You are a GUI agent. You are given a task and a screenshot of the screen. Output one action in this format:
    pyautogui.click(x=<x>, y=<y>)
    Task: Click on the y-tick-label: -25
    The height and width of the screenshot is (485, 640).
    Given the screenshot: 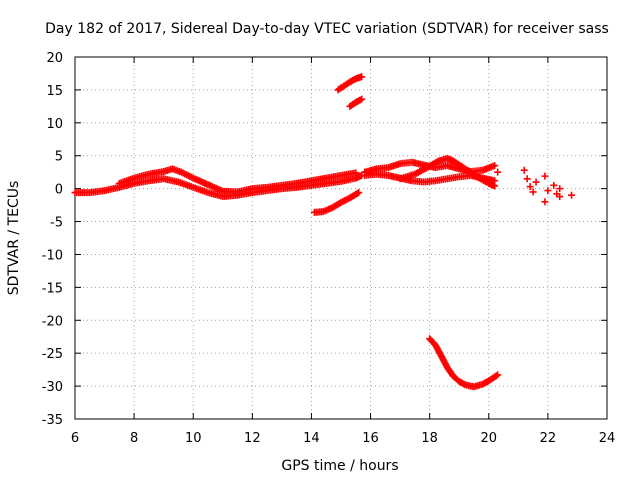 What is the action you would take?
    pyautogui.click(x=52, y=354)
    